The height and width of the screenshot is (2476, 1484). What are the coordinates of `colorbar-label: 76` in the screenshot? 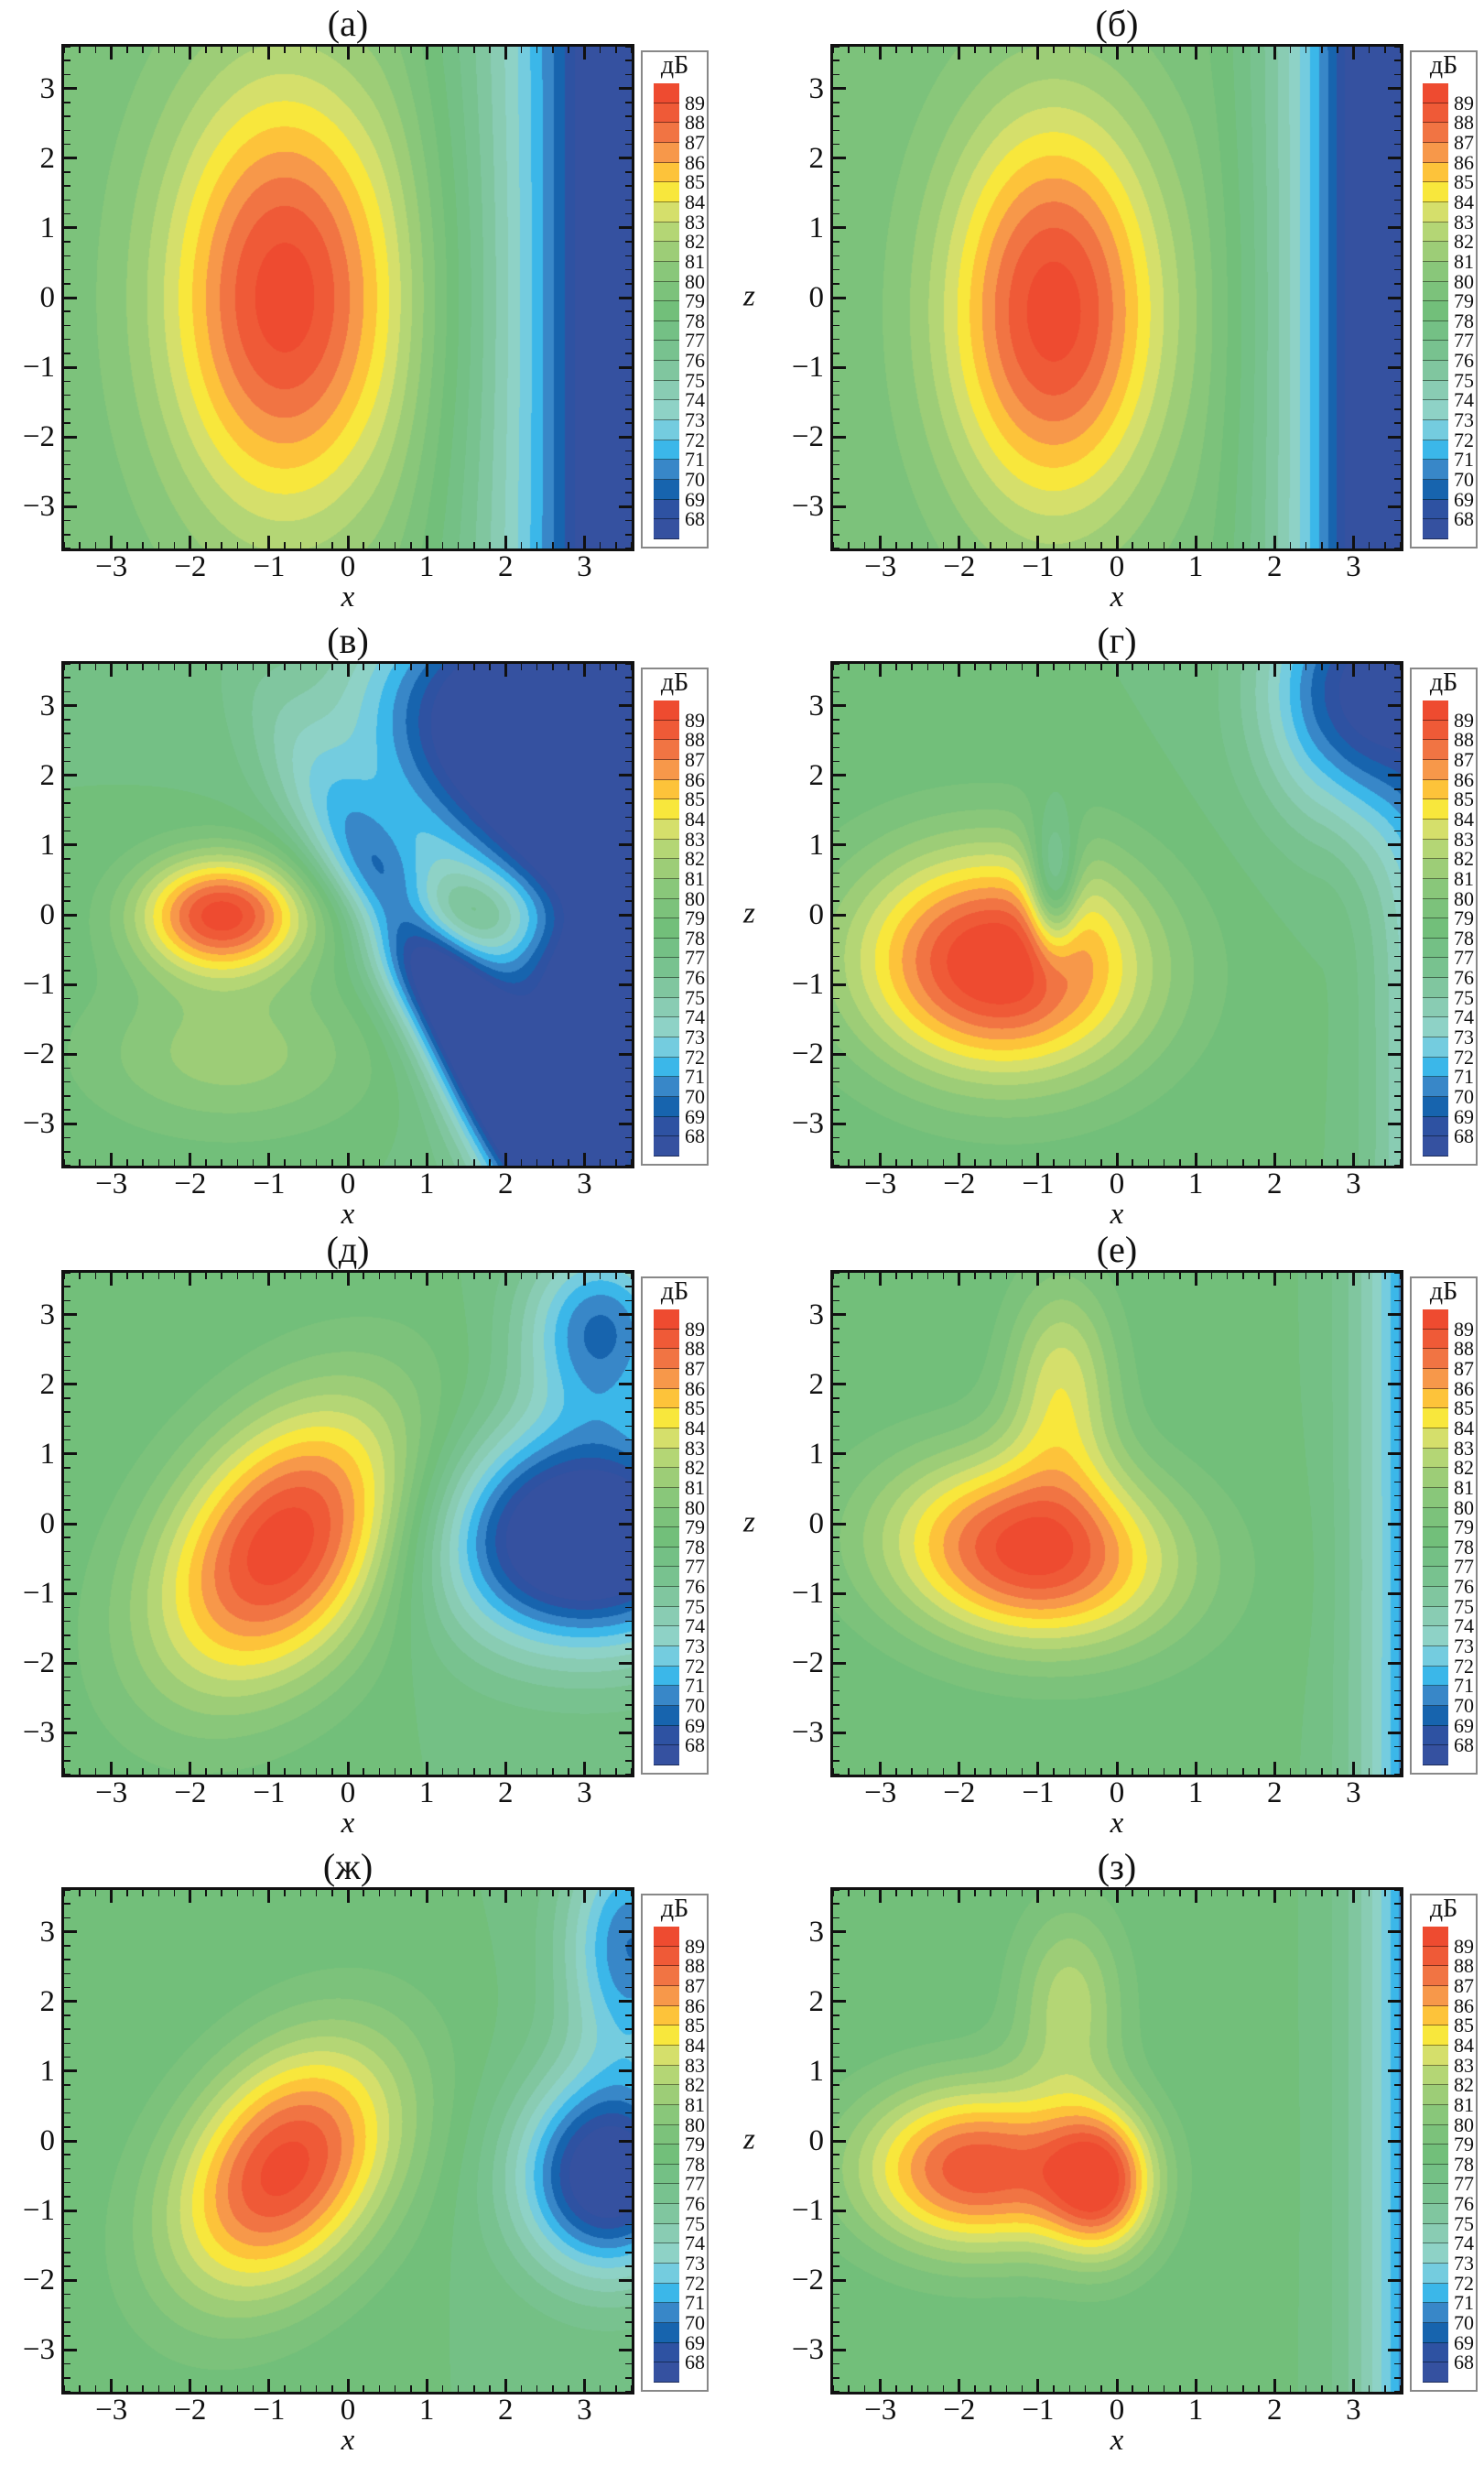 It's located at (1464, 1587).